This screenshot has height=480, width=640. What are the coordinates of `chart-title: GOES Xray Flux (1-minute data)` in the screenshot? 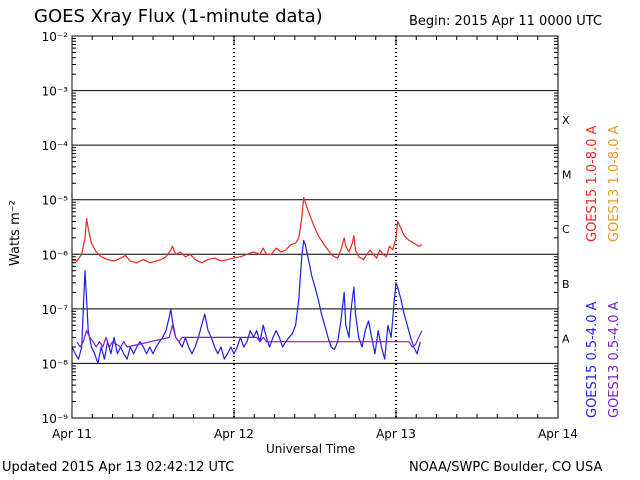 It's located at (178, 16).